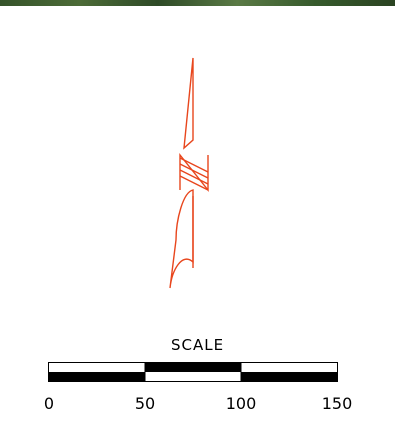 Image resolution: width=395 pixels, height=441 pixels. Describe the element at coordinates (289, 377) in the screenshot. I see `scale-segment-100-150-lower` at that location.